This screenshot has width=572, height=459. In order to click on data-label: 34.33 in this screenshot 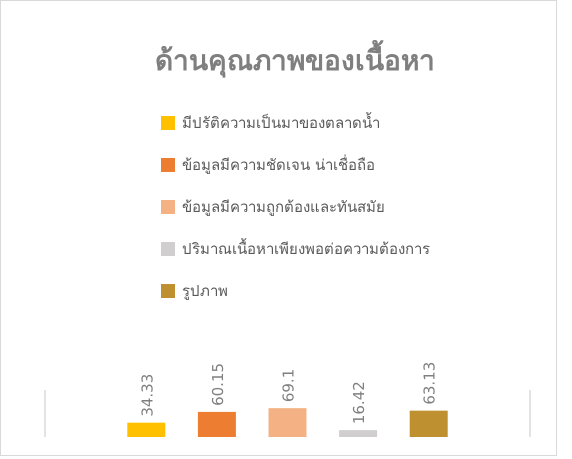, I will do `click(147, 395)`.